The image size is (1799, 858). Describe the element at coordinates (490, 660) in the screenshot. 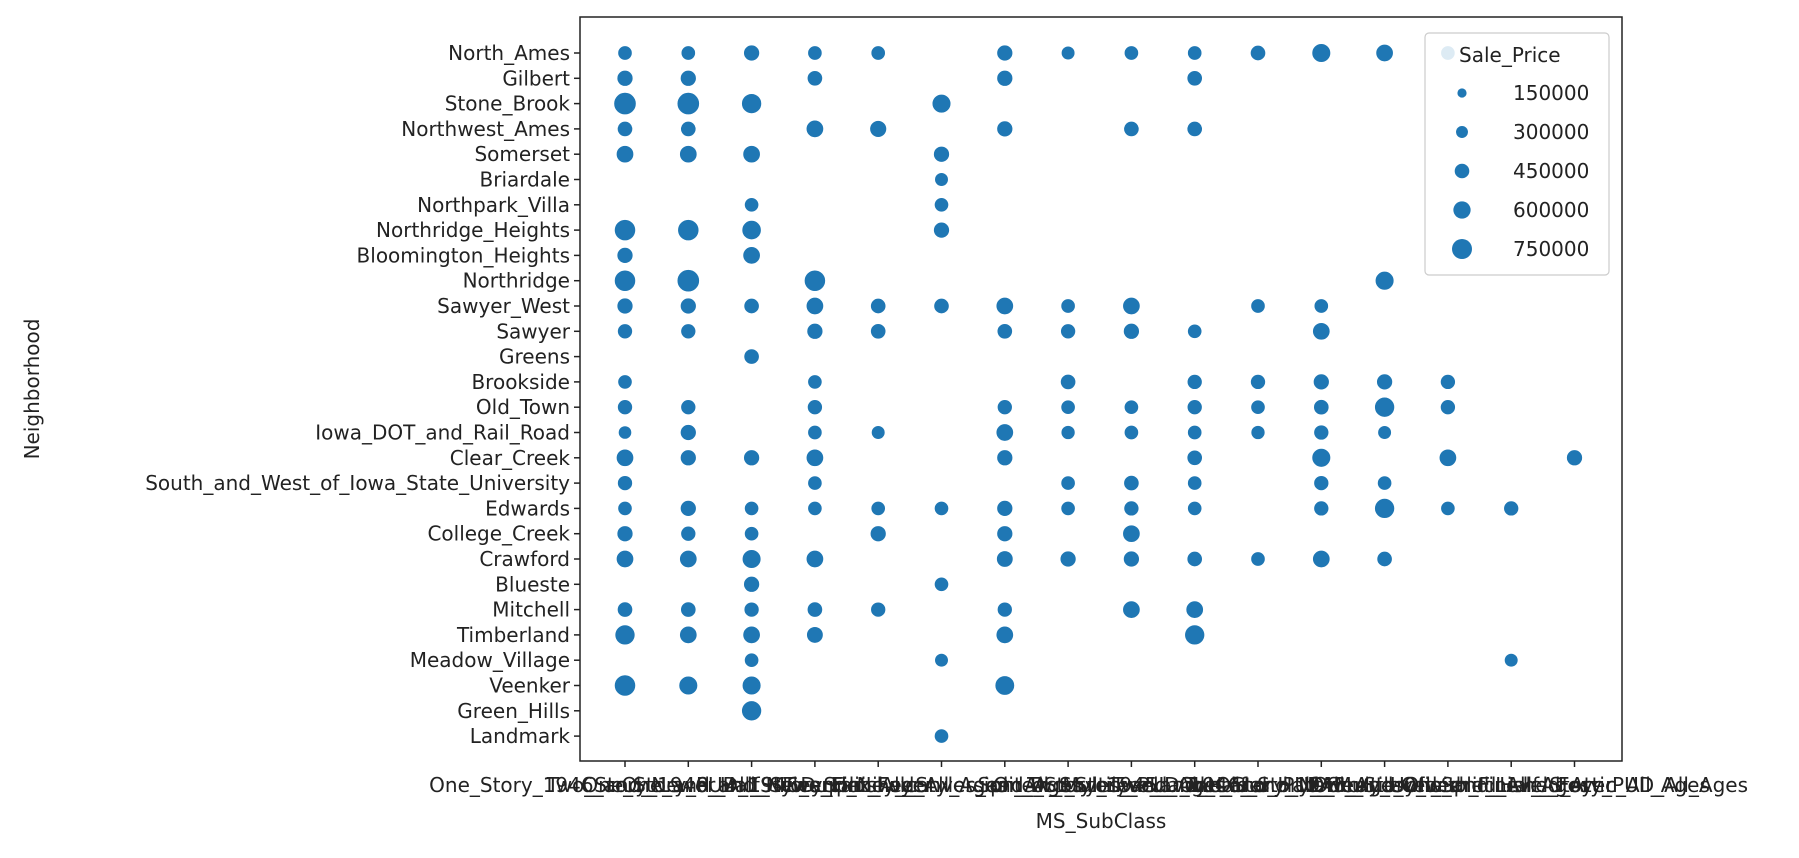

I see `y-tick-label: Meadow_Village` at that location.